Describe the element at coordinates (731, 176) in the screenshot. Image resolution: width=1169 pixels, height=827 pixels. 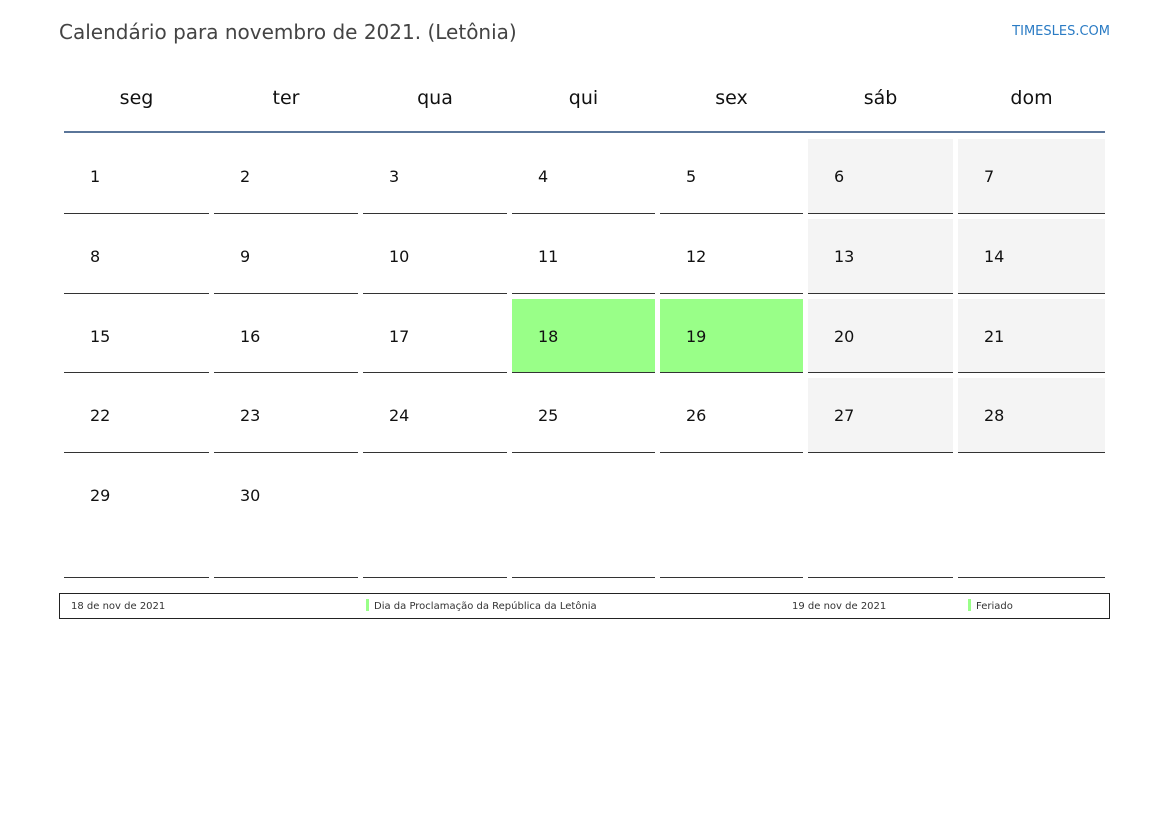
I see `day-cell: 5` at that location.